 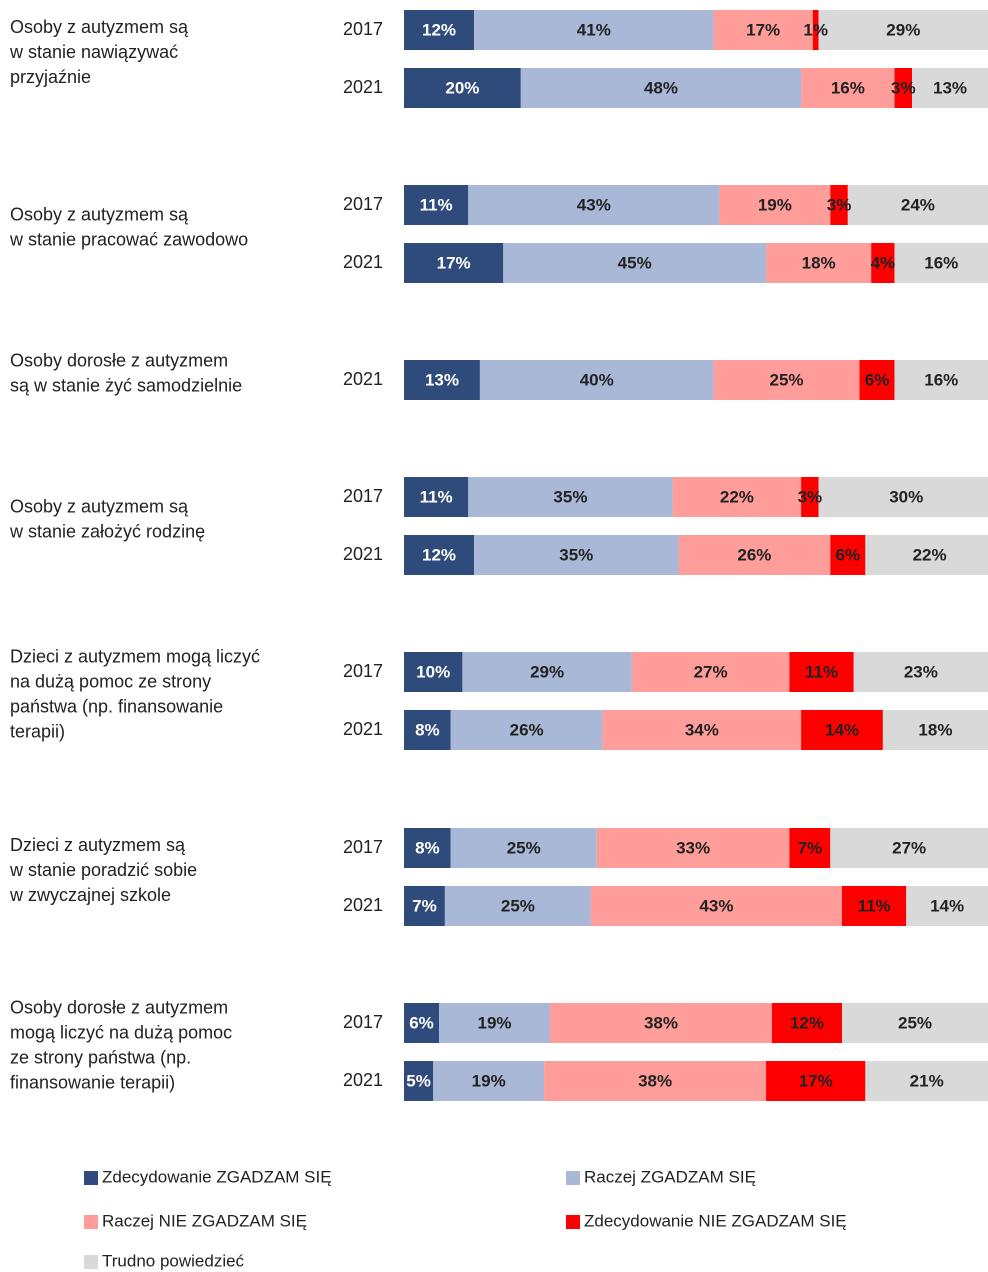 What do you see at coordinates (126, 385) in the screenshot?
I see `group-label: są w stanie żyć samodzielnie` at bounding box center [126, 385].